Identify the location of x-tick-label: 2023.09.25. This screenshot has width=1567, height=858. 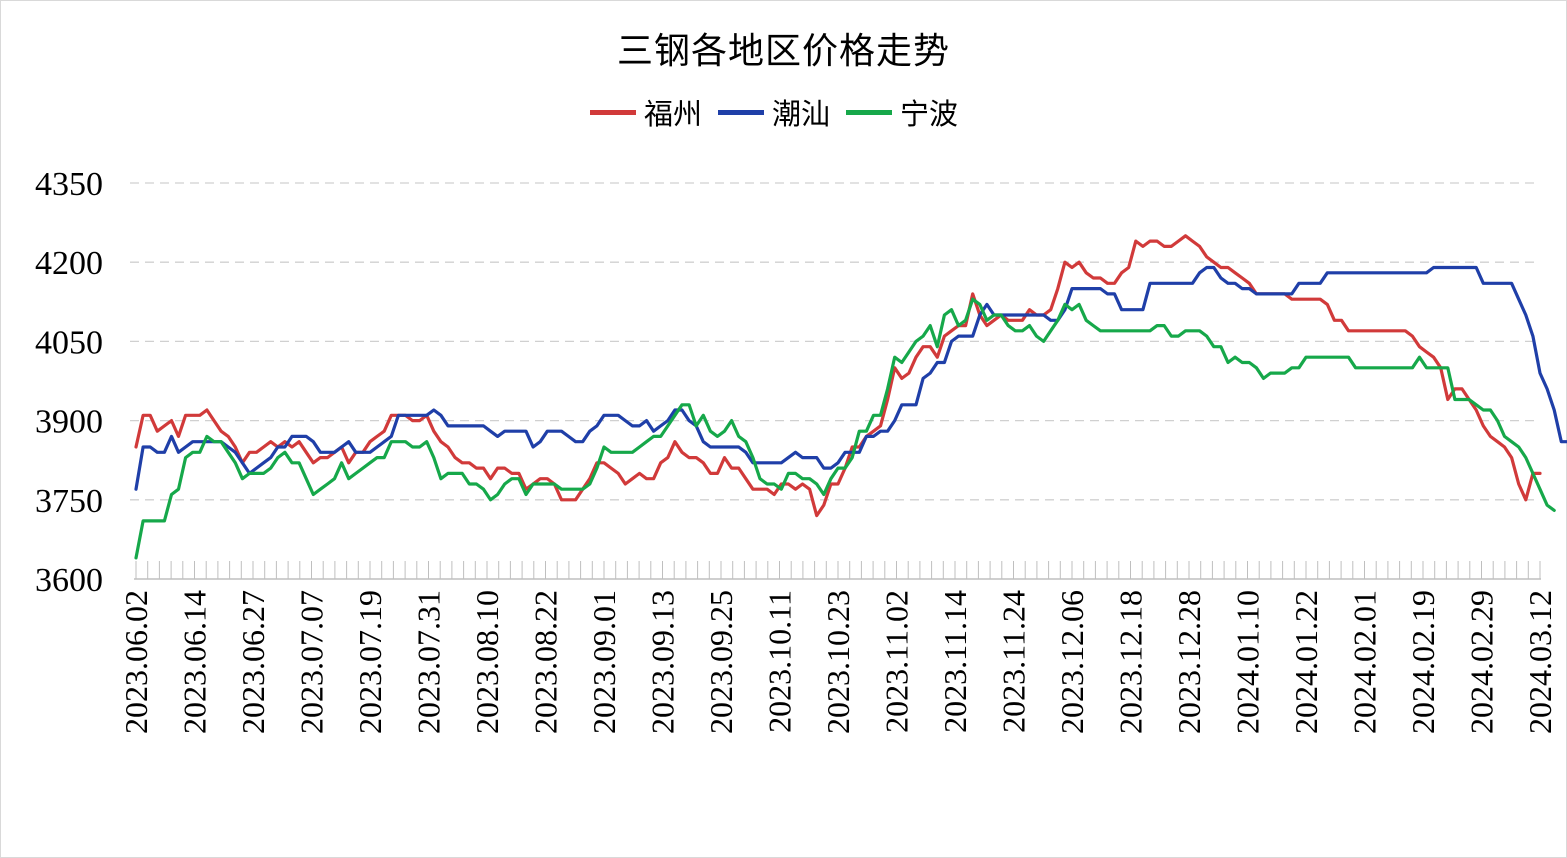
(721, 662).